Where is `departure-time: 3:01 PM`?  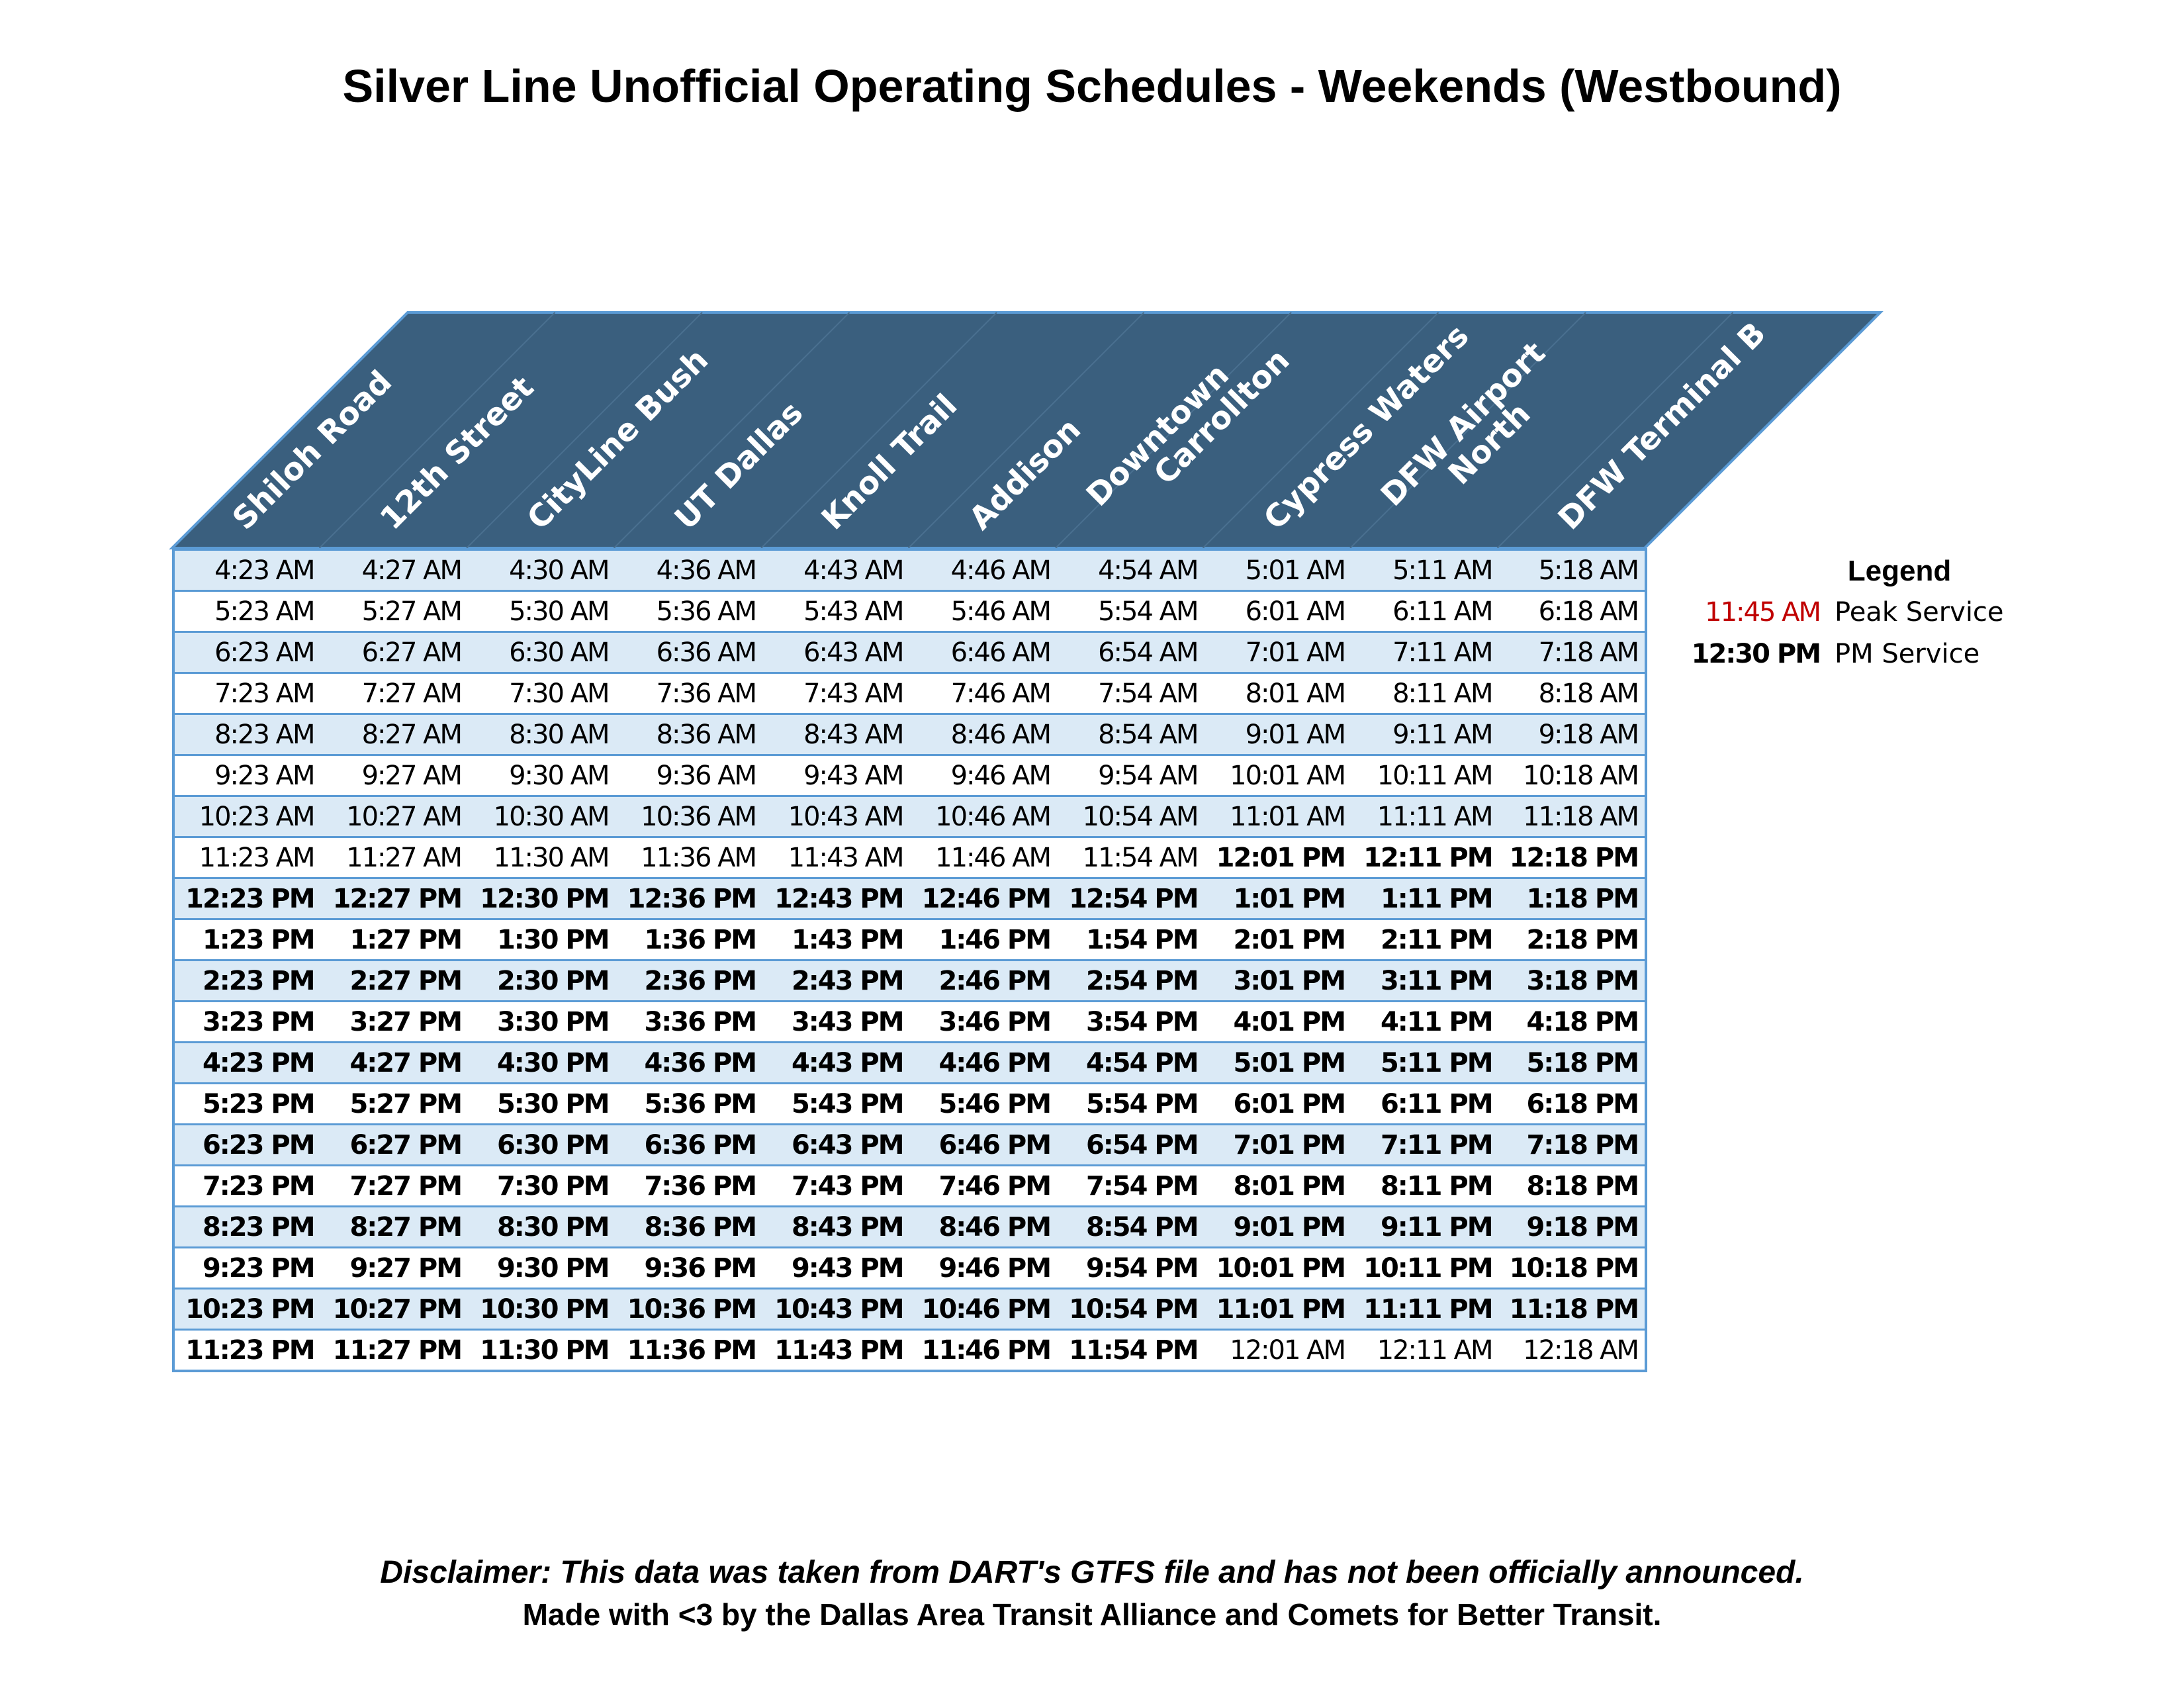
departure-time: 3:01 PM is located at coordinates (1277, 980).